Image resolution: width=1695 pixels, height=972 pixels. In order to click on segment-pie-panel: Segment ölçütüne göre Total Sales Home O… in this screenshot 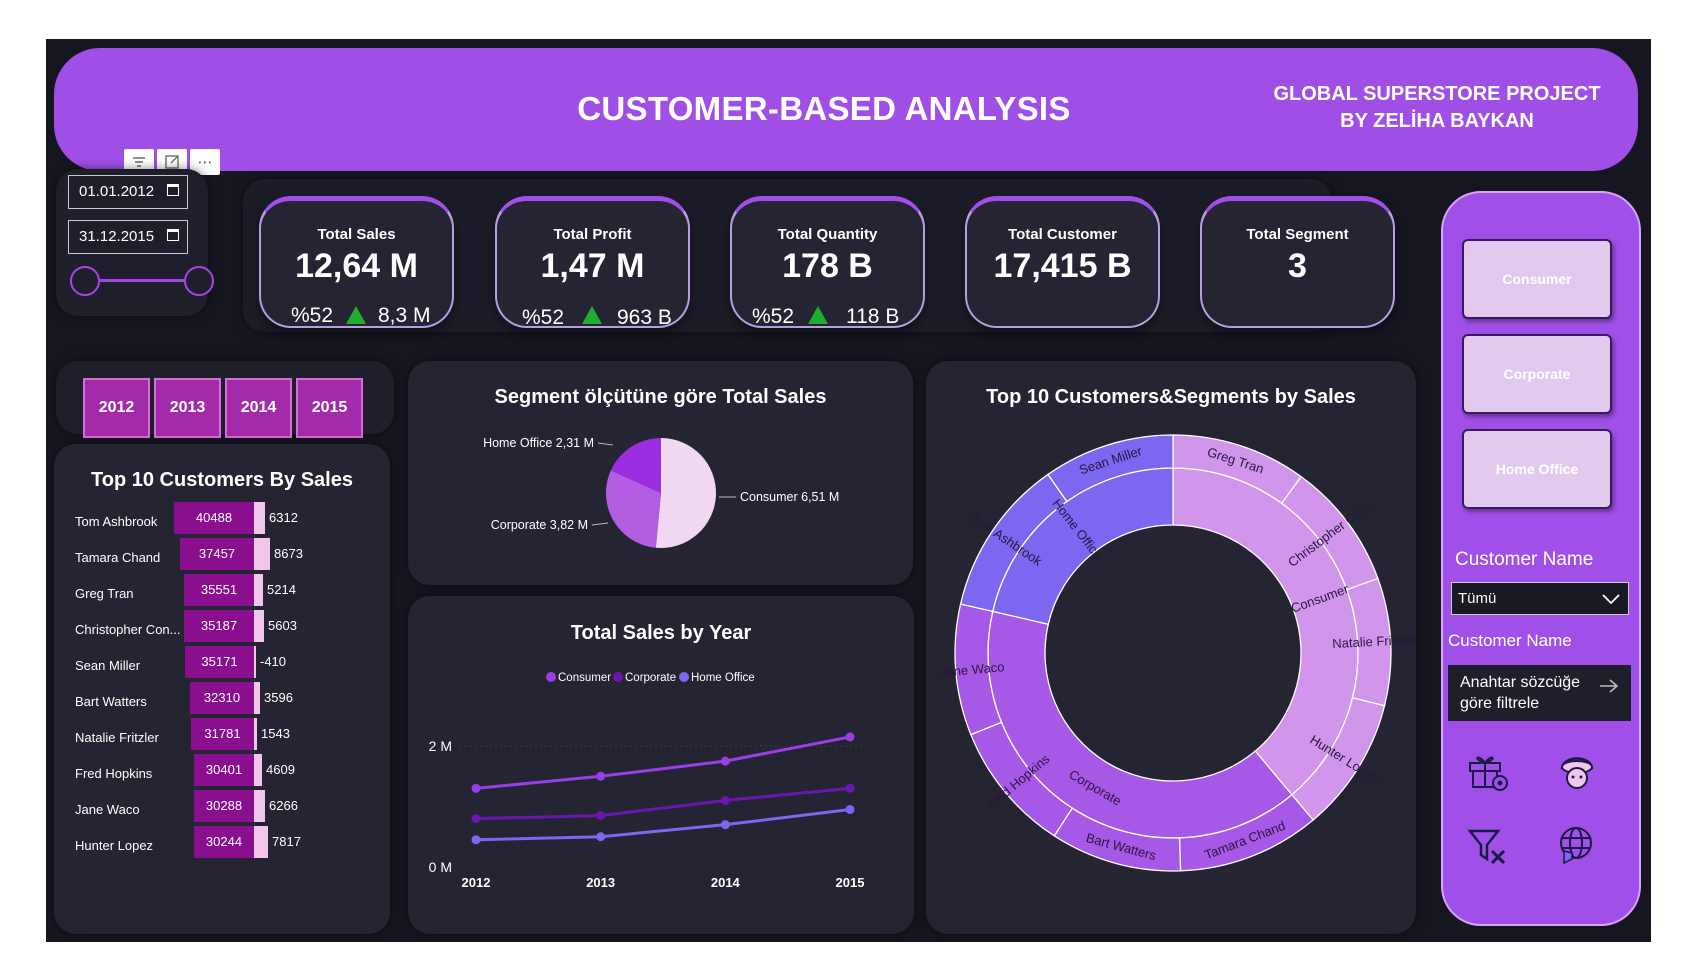, I will do `click(660, 473)`.